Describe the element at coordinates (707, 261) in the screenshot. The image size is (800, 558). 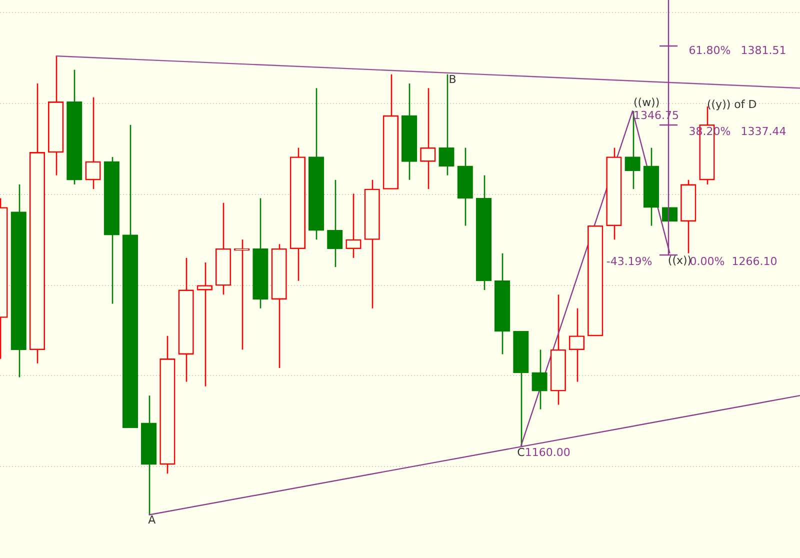
I see `annotation: 0.00%` at that location.